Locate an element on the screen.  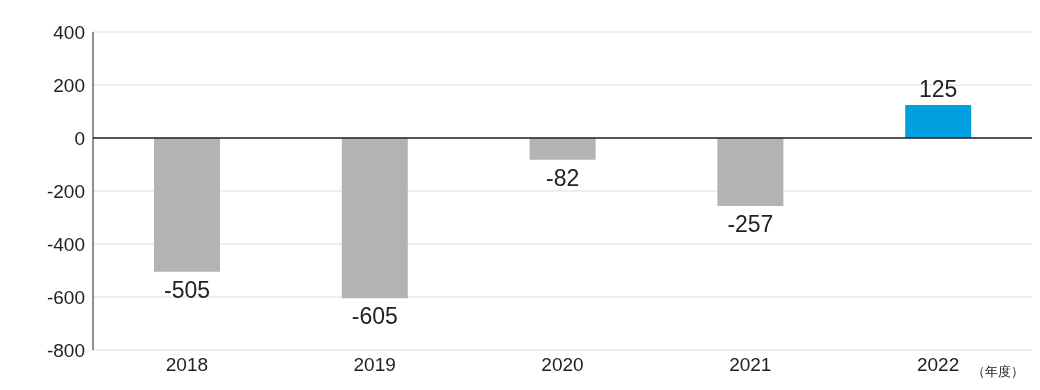
data-label: -82 is located at coordinates (562, 177).